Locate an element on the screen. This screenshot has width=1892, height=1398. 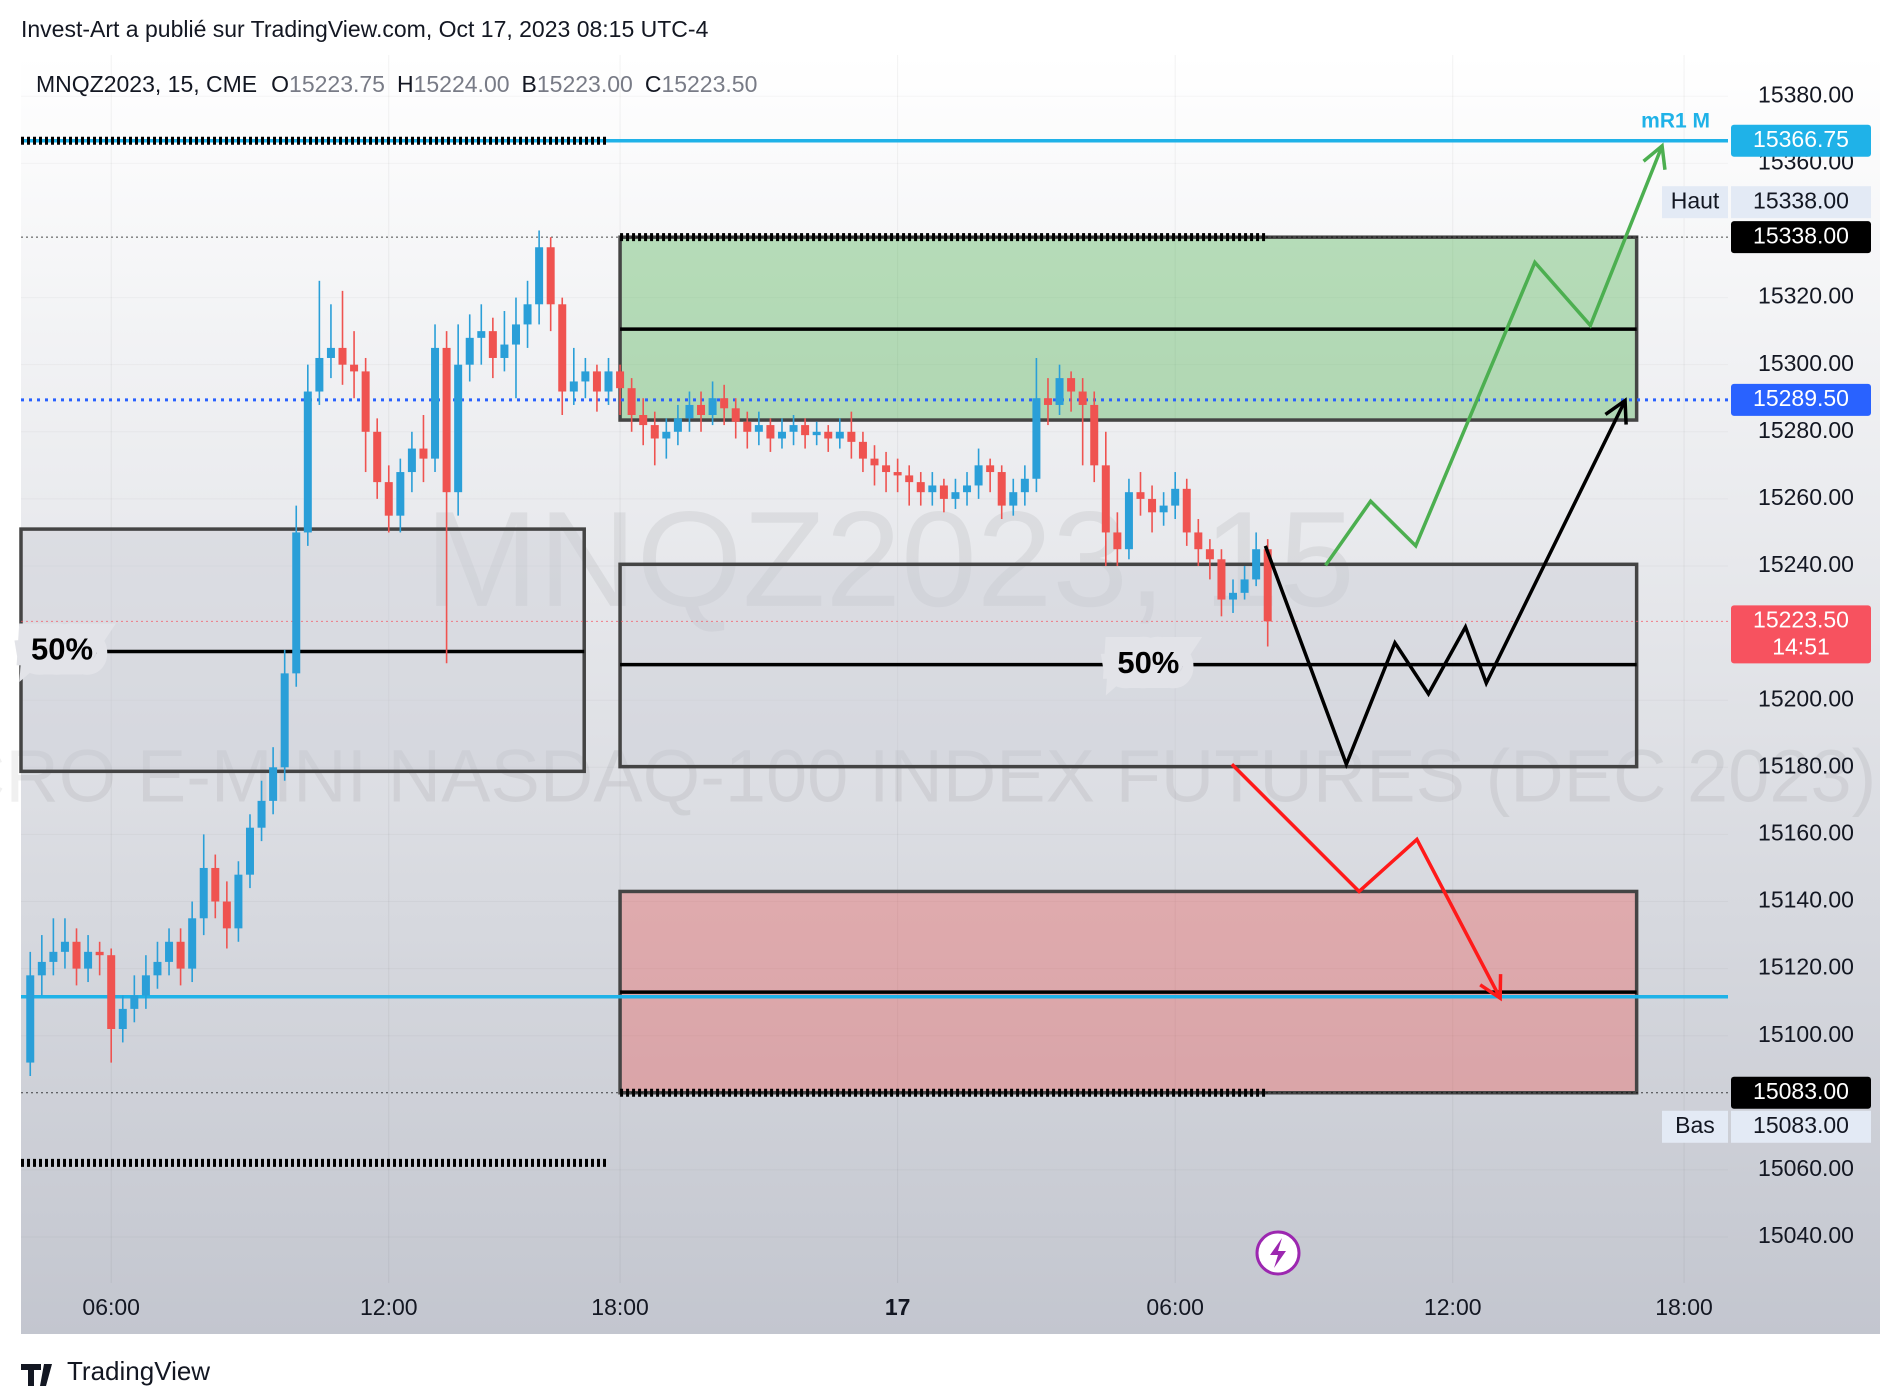
legend-item: 15223.75 is located at coordinates (337, 84).